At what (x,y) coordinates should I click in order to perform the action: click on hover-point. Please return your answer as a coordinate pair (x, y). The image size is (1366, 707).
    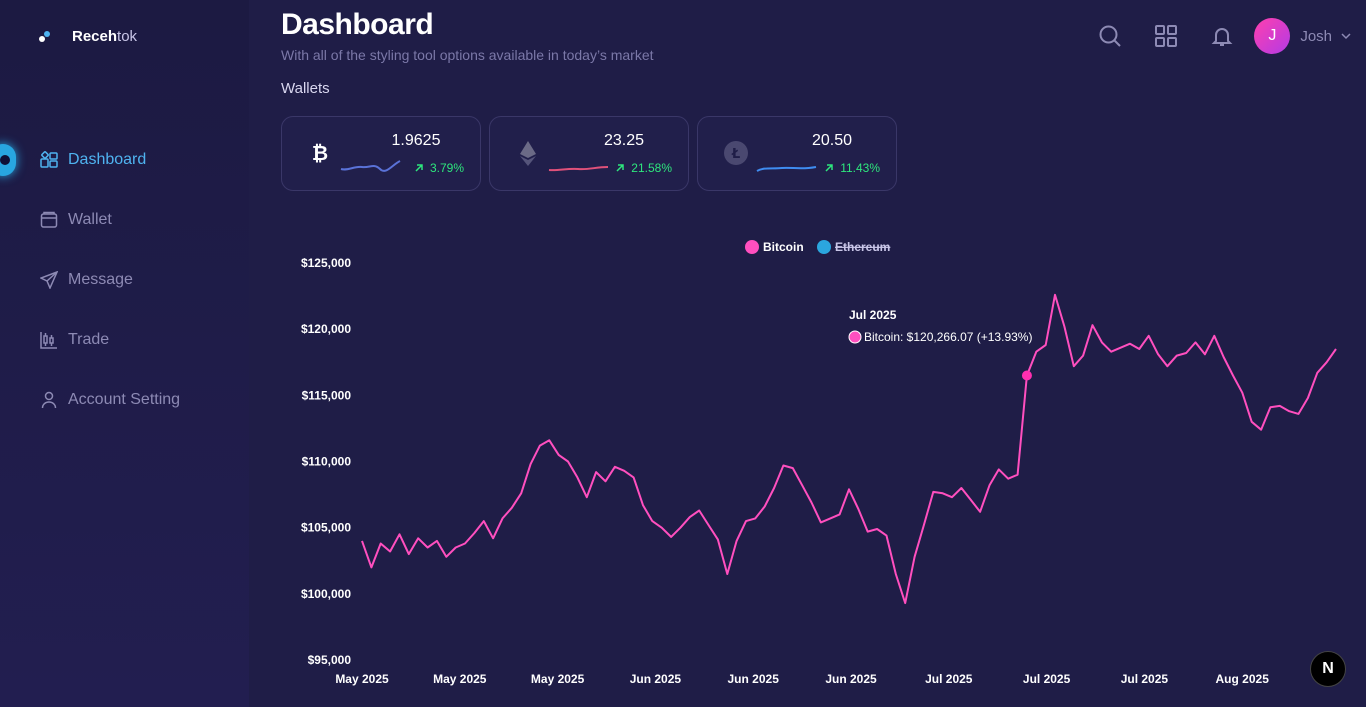
    Looking at the image, I should click on (1026, 375).